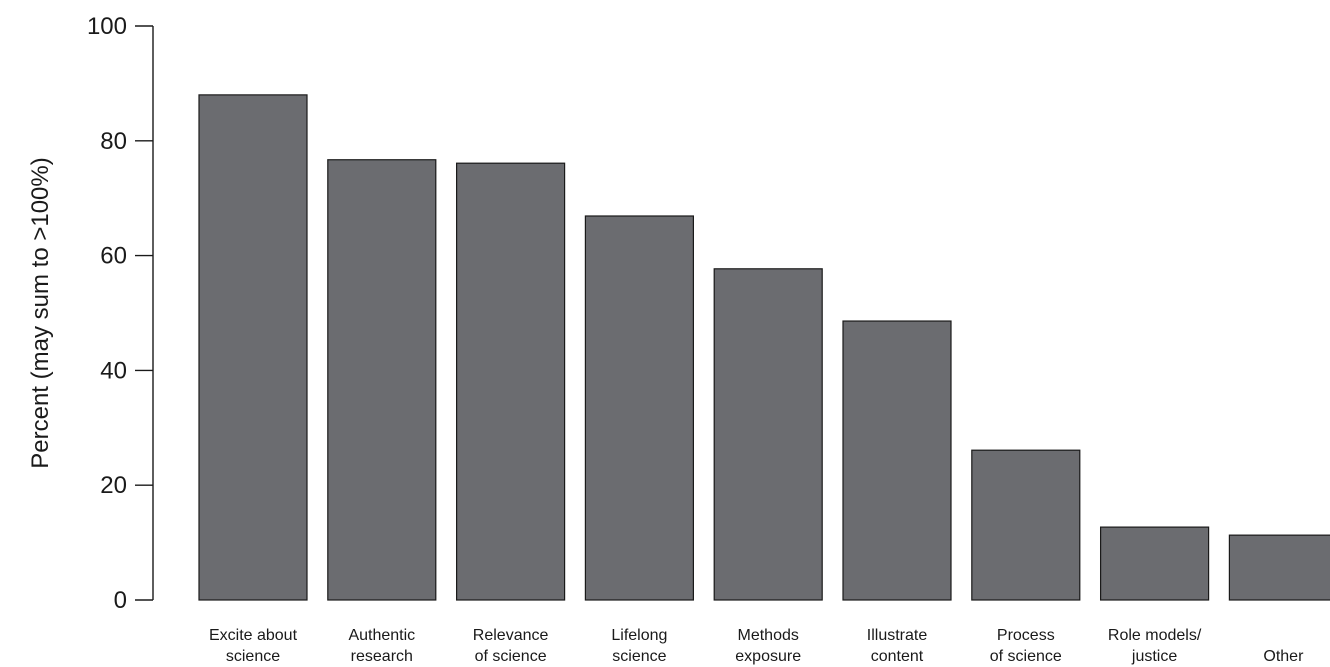 The width and height of the screenshot is (1330, 667). What do you see at coordinates (113, 256) in the screenshot?
I see `y-tick-label: 60` at bounding box center [113, 256].